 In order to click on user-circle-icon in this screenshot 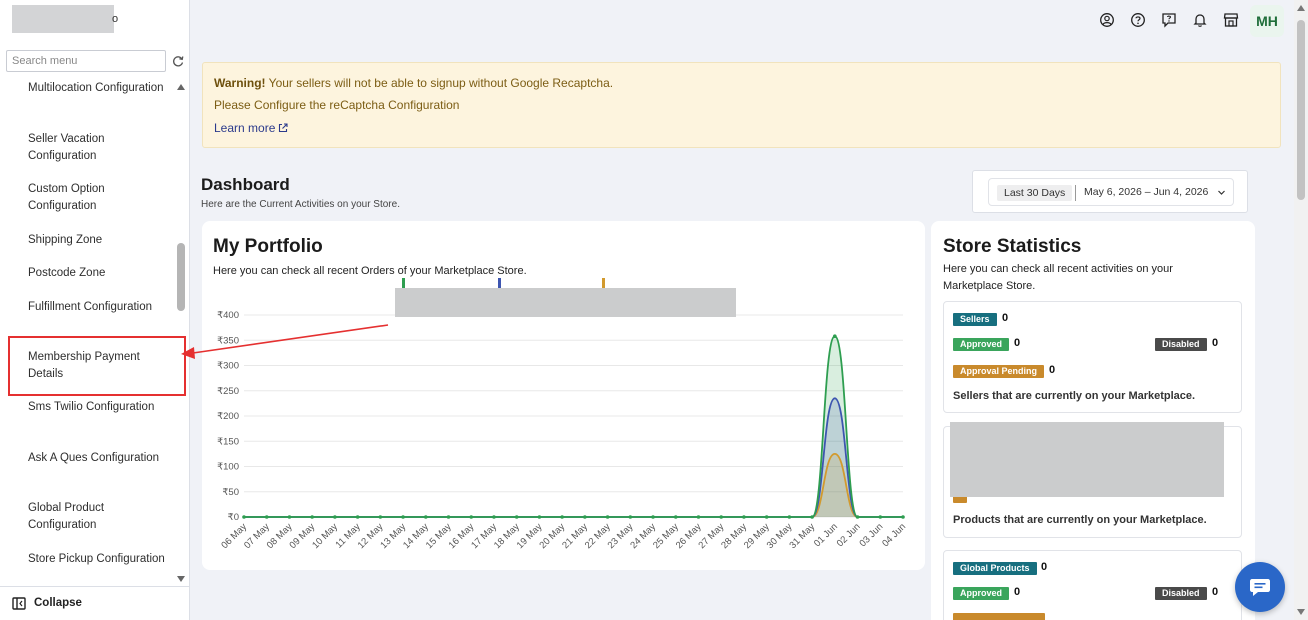, I will do `click(1107, 20)`.